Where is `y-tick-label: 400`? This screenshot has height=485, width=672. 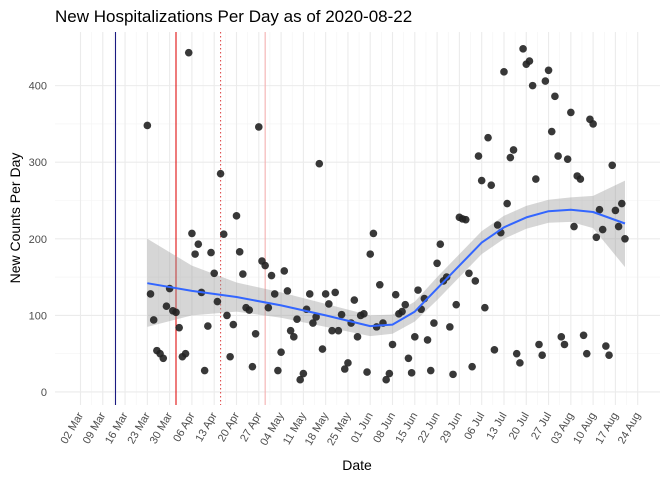
y-tick-label: 400 is located at coordinates (38, 87).